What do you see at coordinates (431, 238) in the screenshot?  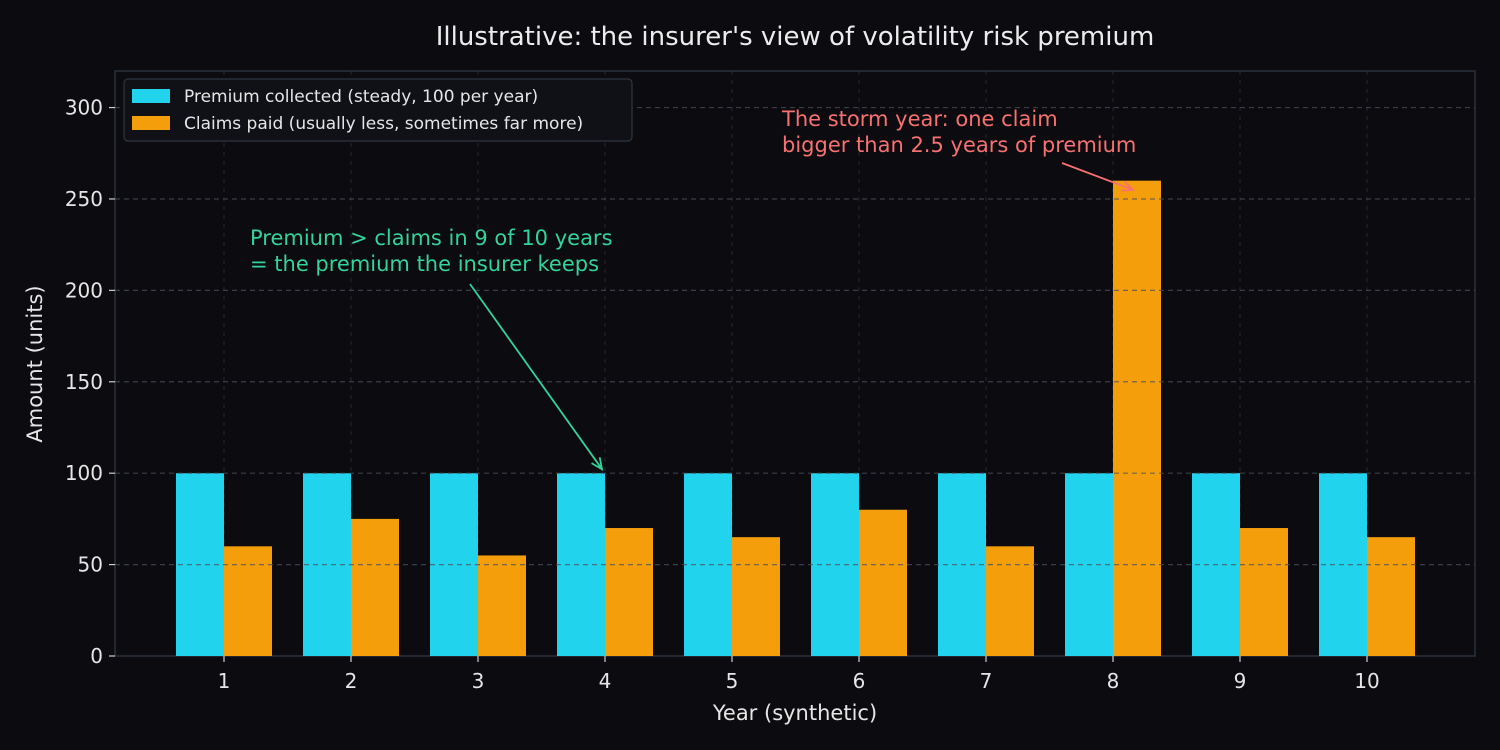 I see `annotation-line: Premium > claims in 9 of 10 years` at bounding box center [431, 238].